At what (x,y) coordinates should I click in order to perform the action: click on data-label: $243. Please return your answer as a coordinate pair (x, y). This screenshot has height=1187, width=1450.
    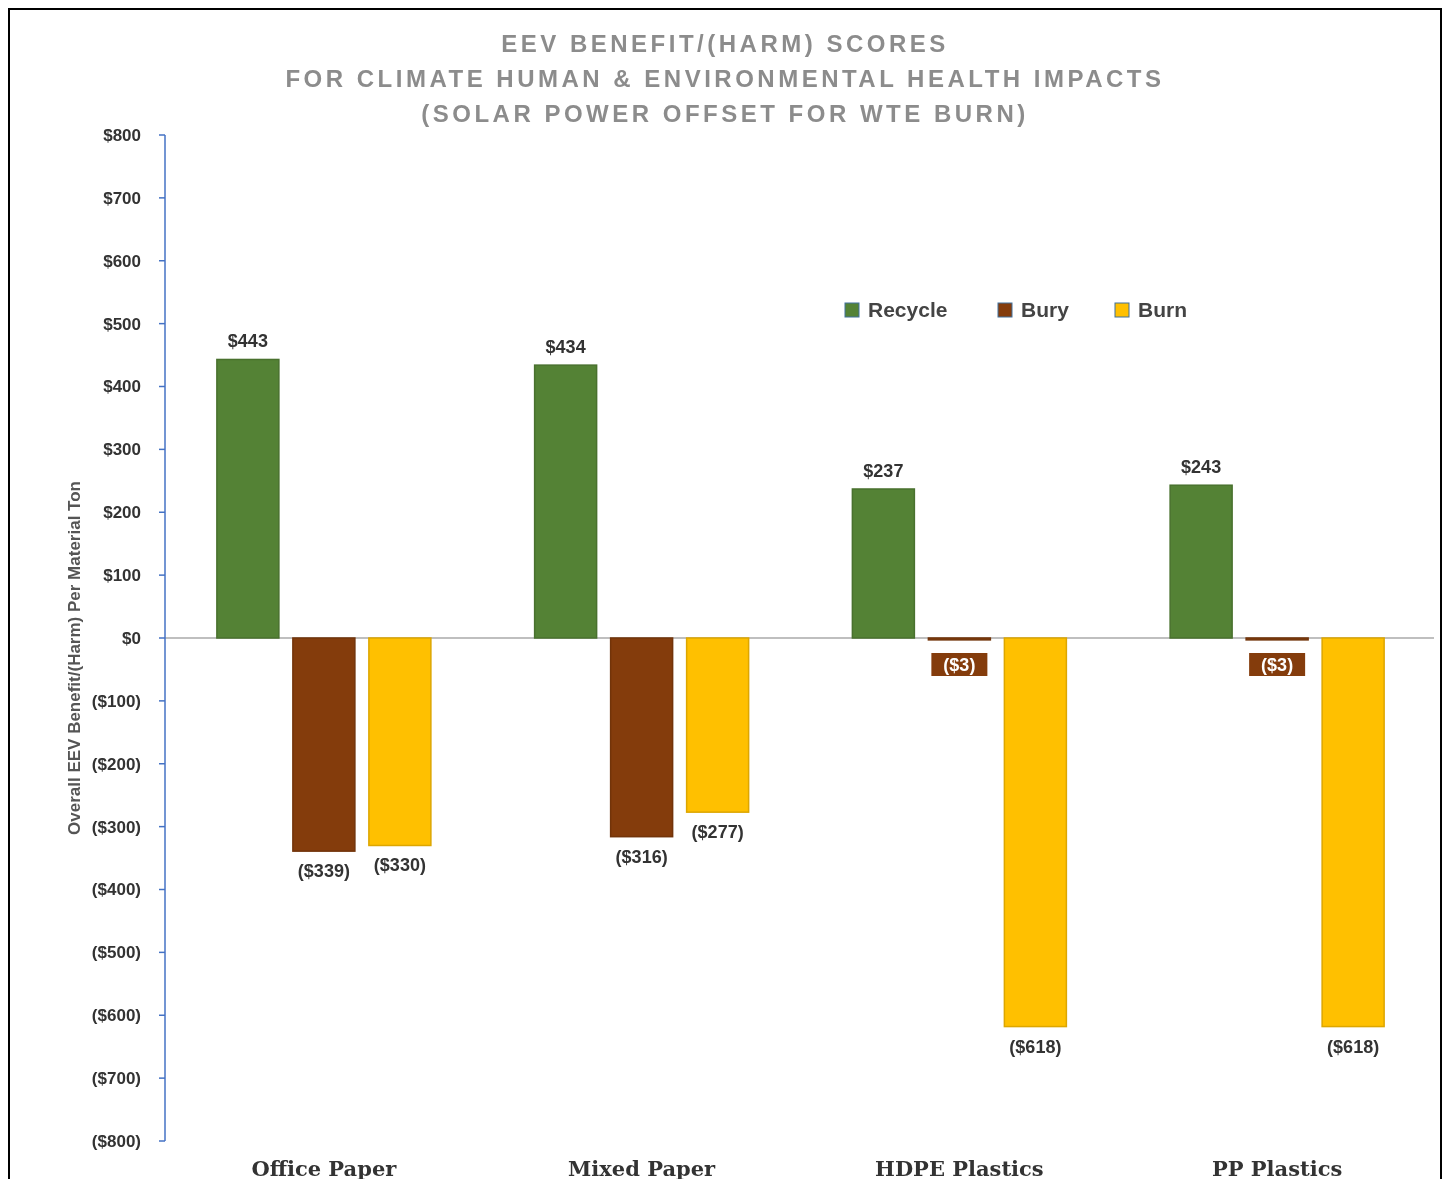
    Looking at the image, I should click on (1201, 467).